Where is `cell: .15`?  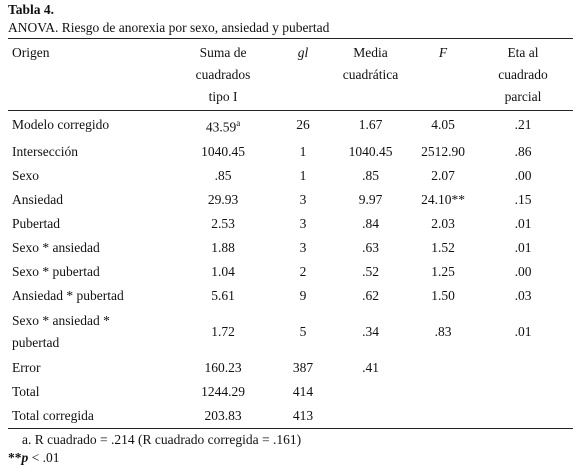 cell: .15 is located at coordinates (523, 199).